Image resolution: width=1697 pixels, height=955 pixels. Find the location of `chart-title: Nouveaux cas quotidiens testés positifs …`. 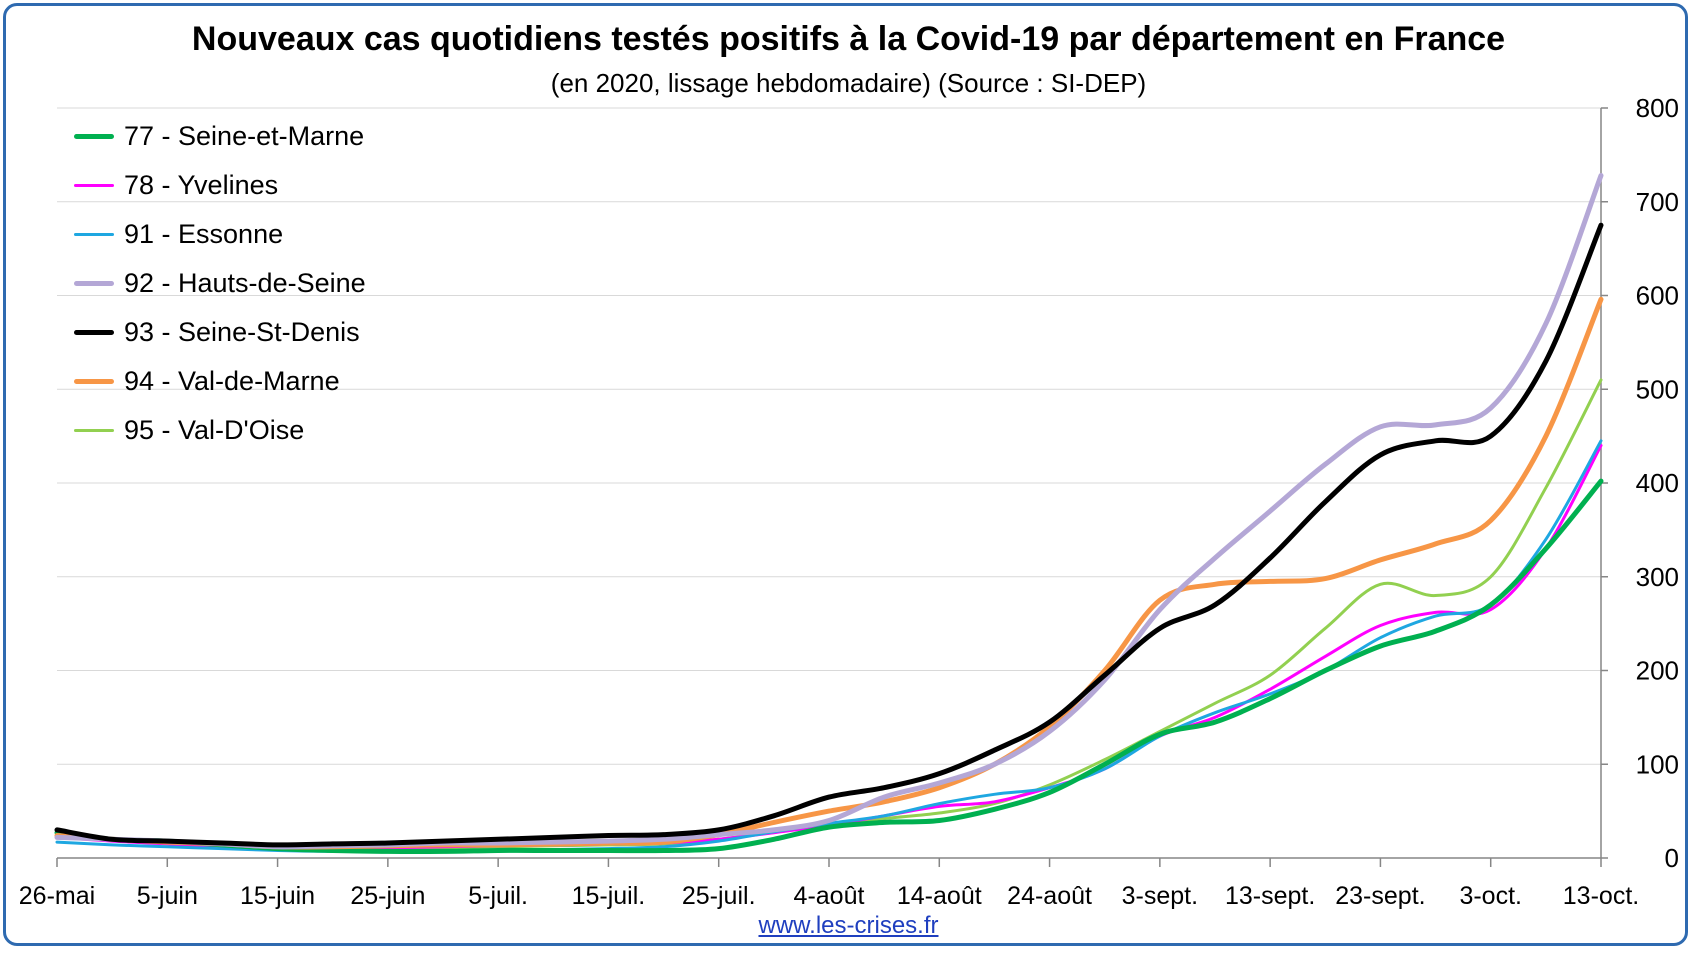

chart-title: Nouveaux cas quotidiens testés positifs … is located at coordinates (848, 39).